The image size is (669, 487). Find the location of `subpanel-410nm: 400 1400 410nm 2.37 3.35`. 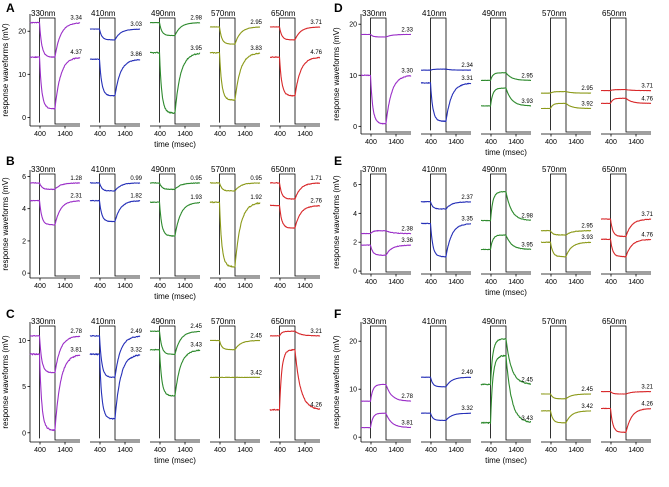

subpanel-410nm: 400 1400 410nm 2.37 3.35 is located at coordinates (447, 225).